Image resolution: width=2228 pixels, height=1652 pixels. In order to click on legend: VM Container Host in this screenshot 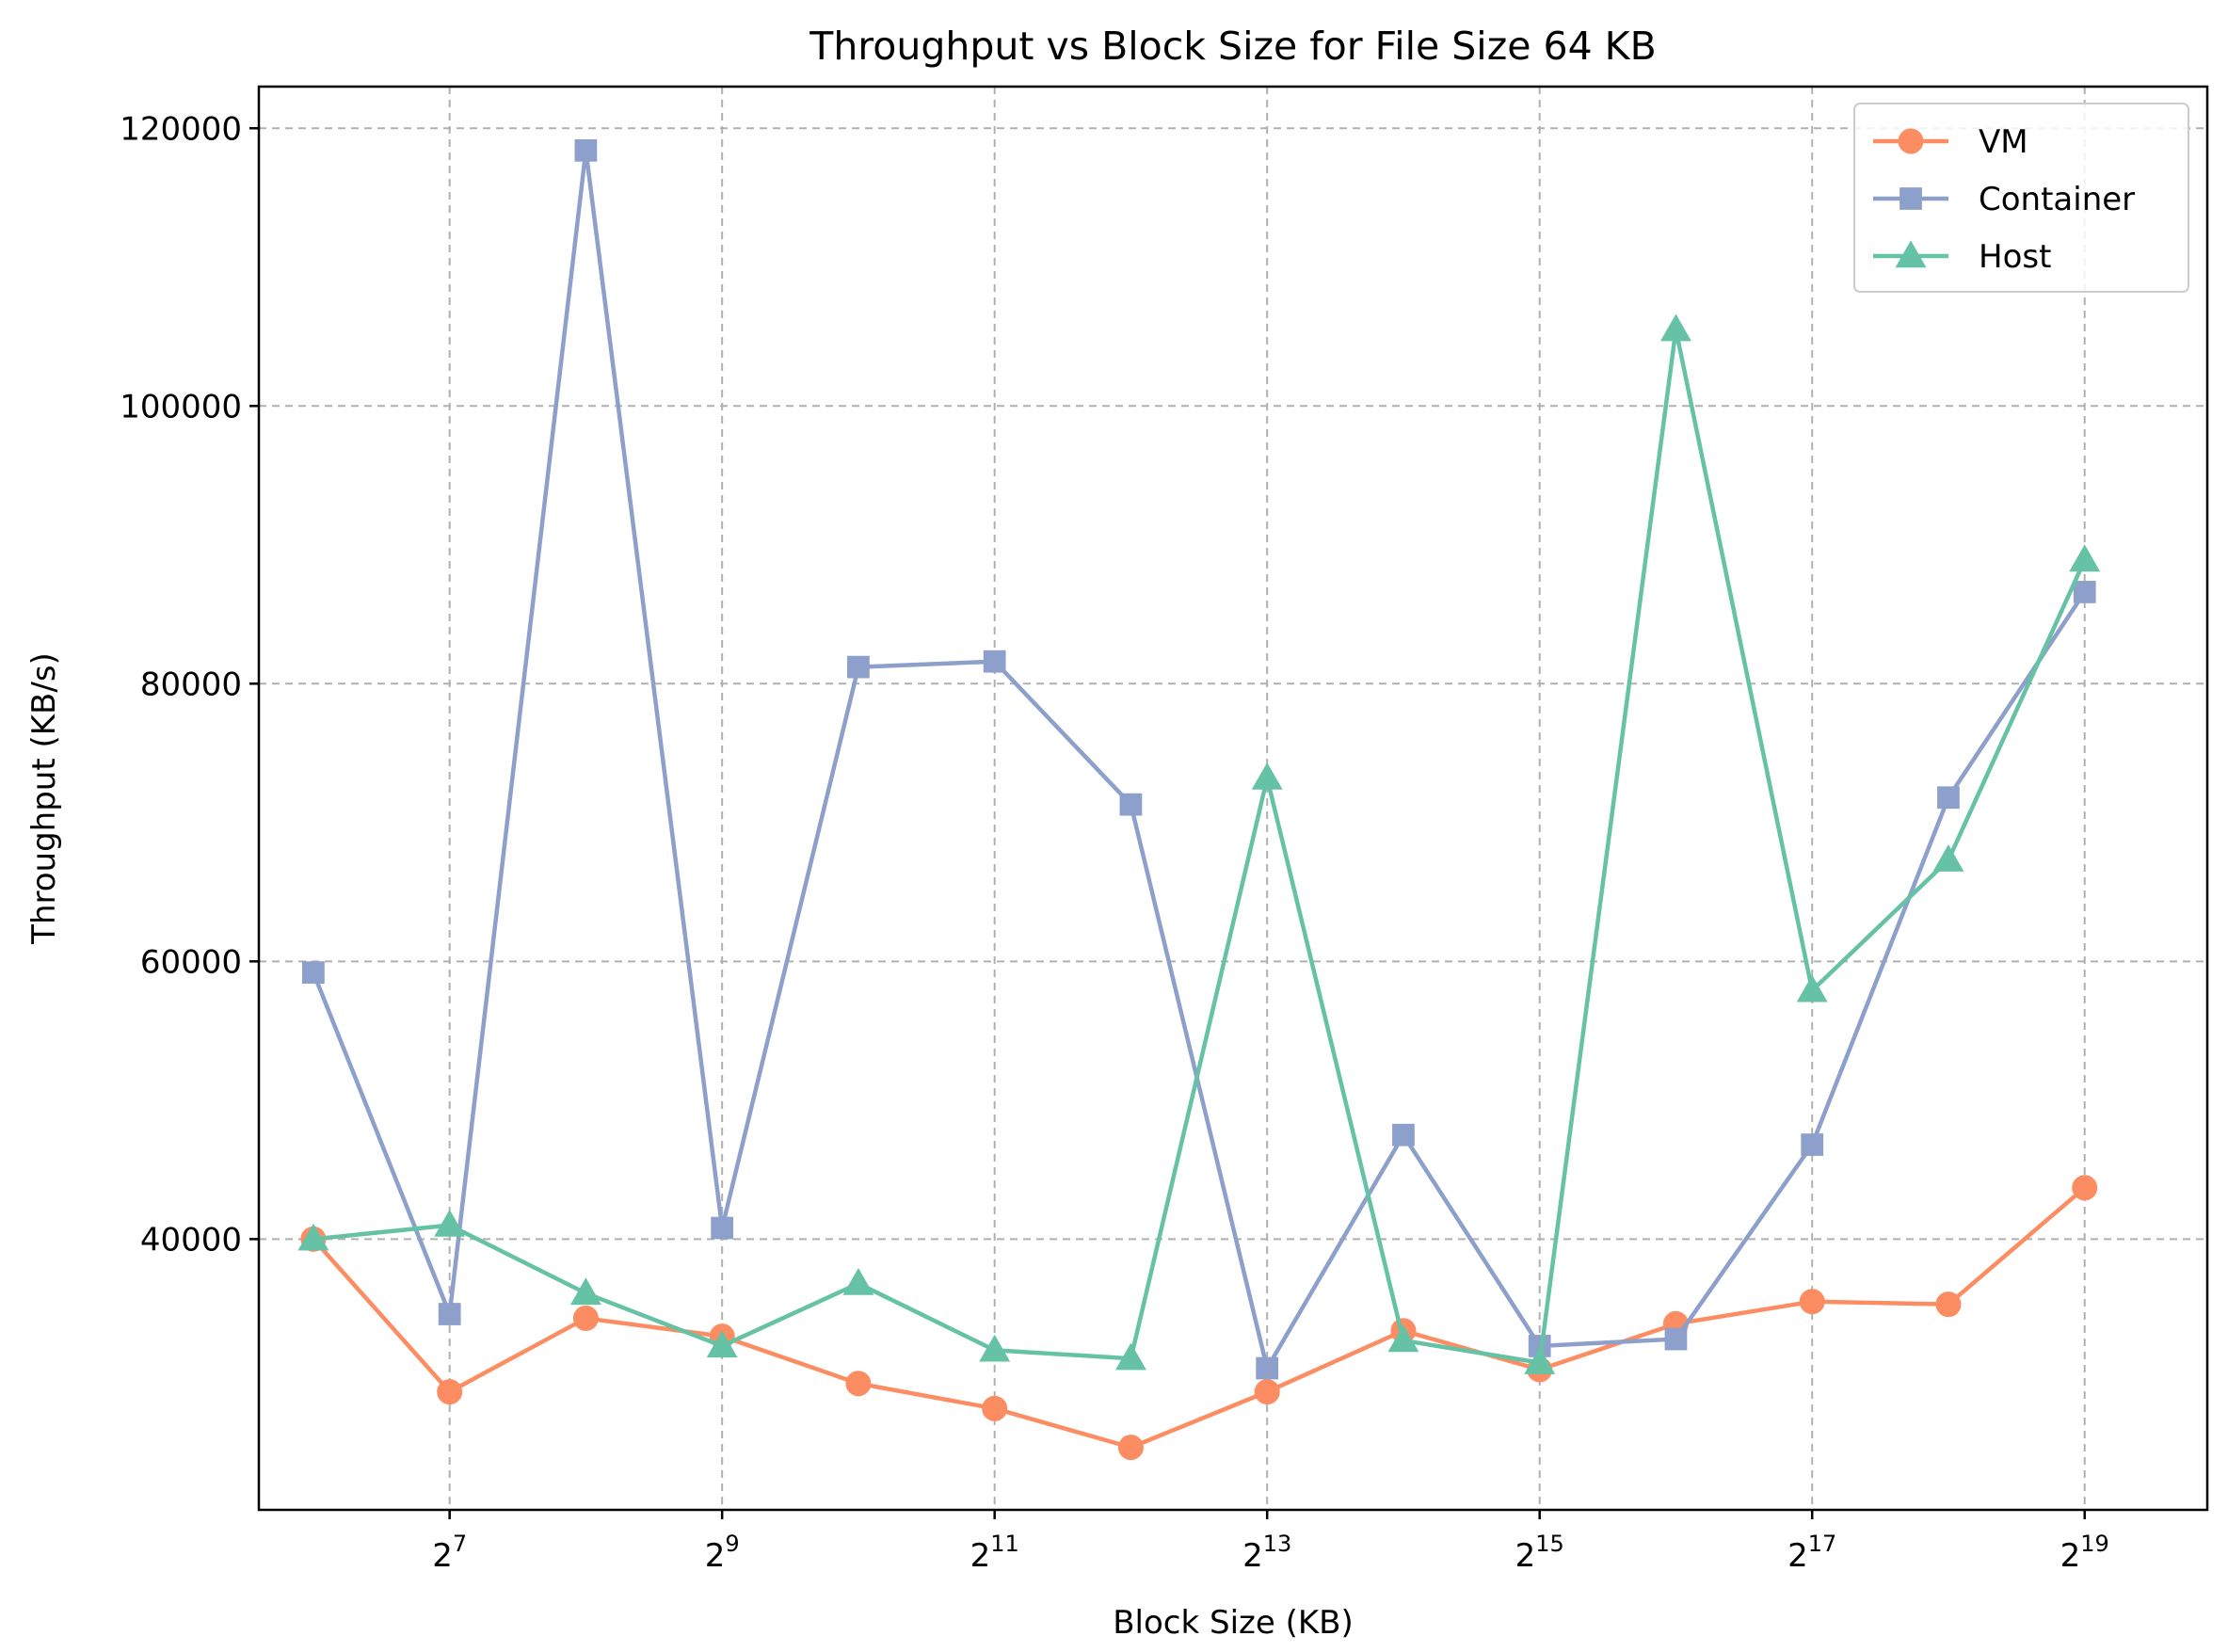, I will do `click(2021, 198)`.